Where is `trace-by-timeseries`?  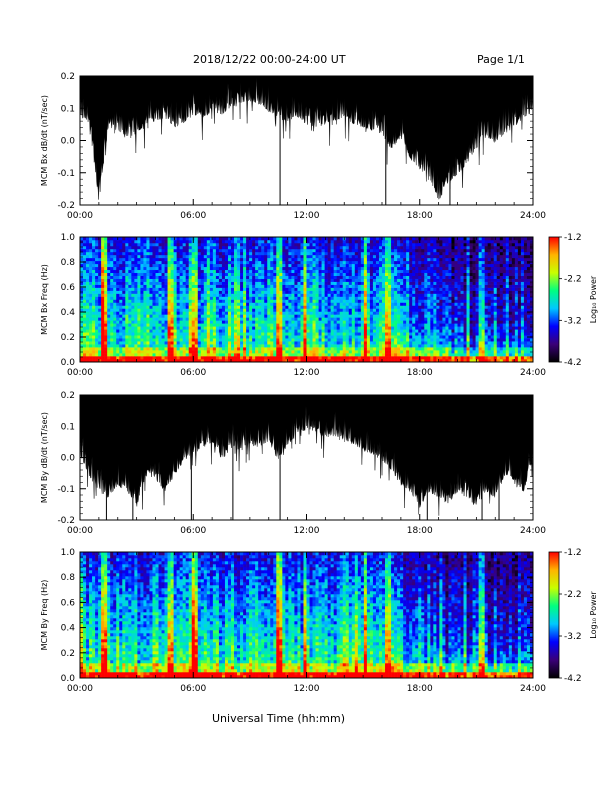
trace-by-timeseries is located at coordinates (306, 457).